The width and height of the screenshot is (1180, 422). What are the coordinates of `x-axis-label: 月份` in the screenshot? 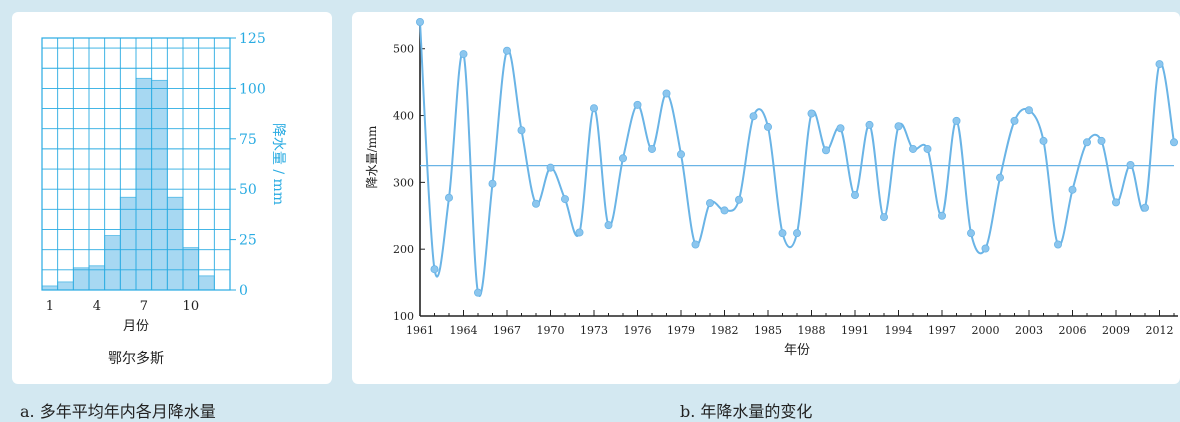 It's located at (136, 326).